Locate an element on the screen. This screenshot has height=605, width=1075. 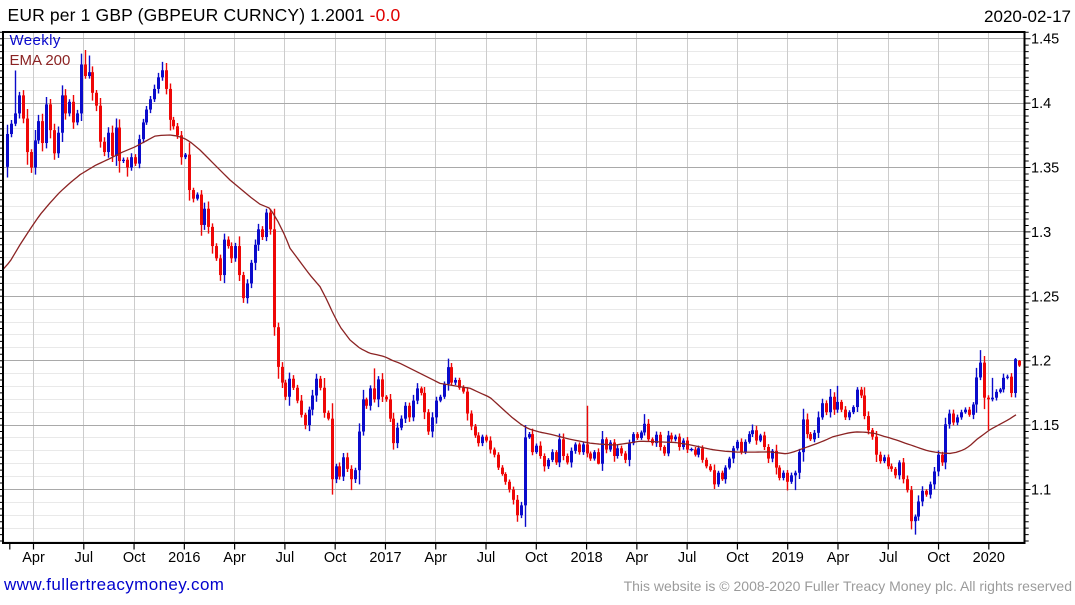
svg-text: Weekly is located at coordinates (35, 40).